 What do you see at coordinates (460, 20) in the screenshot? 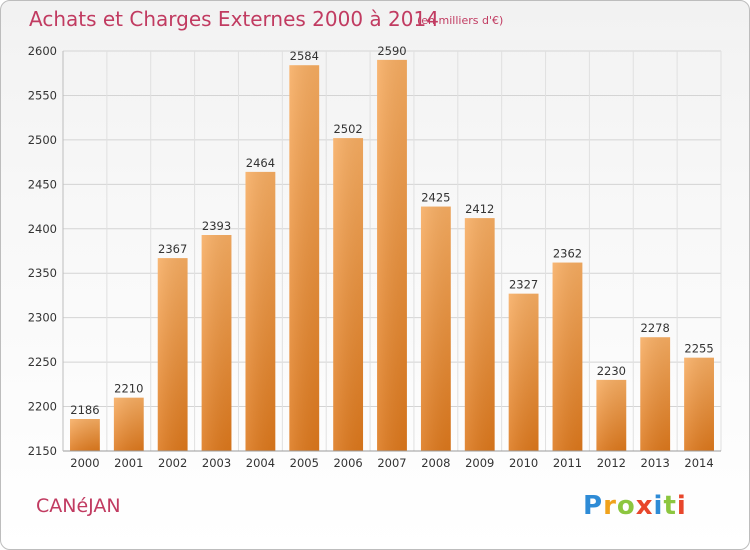
I see `chart-subtitle: (en milliers d'€)` at bounding box center [460, 20].